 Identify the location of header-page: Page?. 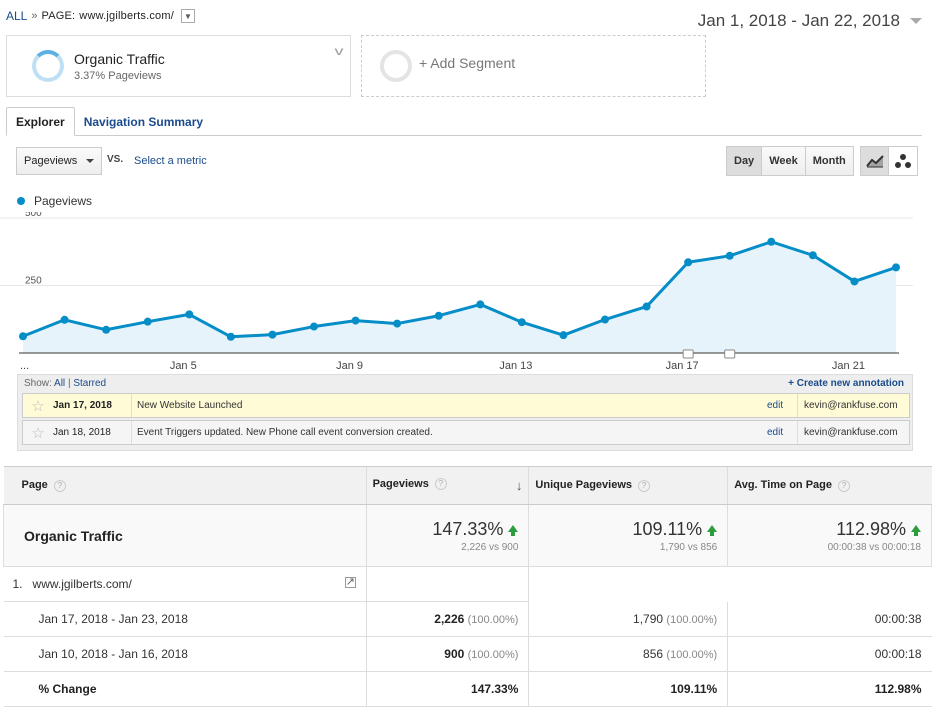
(185, 485).